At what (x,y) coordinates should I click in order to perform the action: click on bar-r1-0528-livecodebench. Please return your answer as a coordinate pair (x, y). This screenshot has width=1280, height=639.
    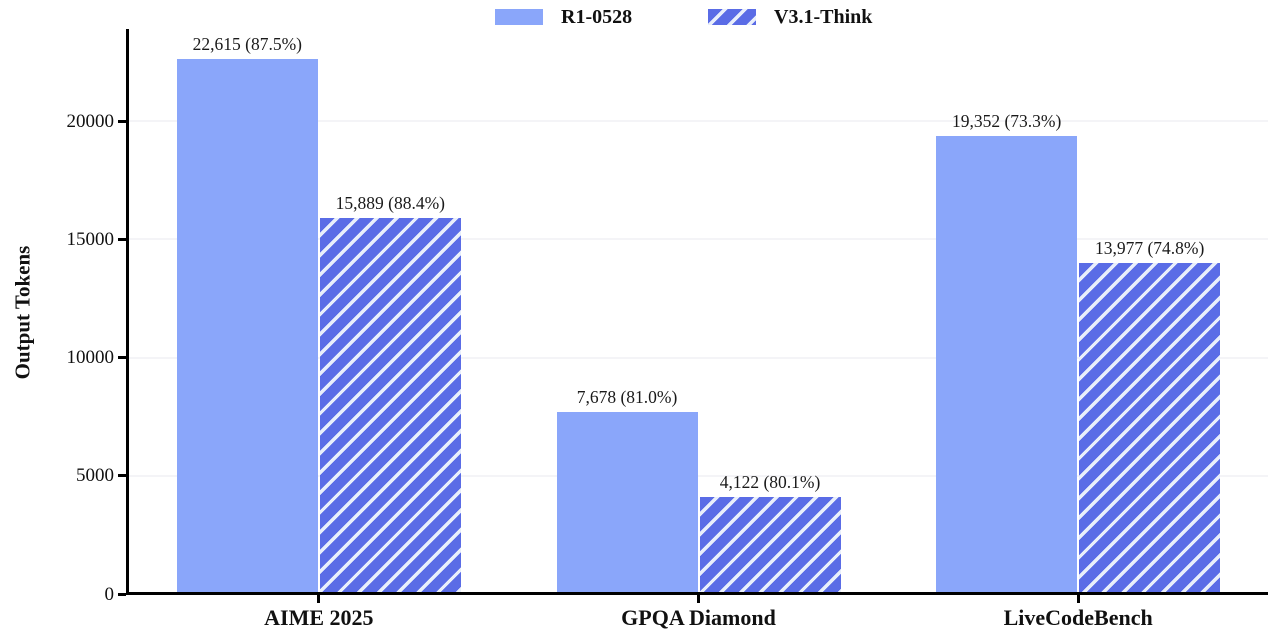
    Looking at the image, I should click on (1007, 365).